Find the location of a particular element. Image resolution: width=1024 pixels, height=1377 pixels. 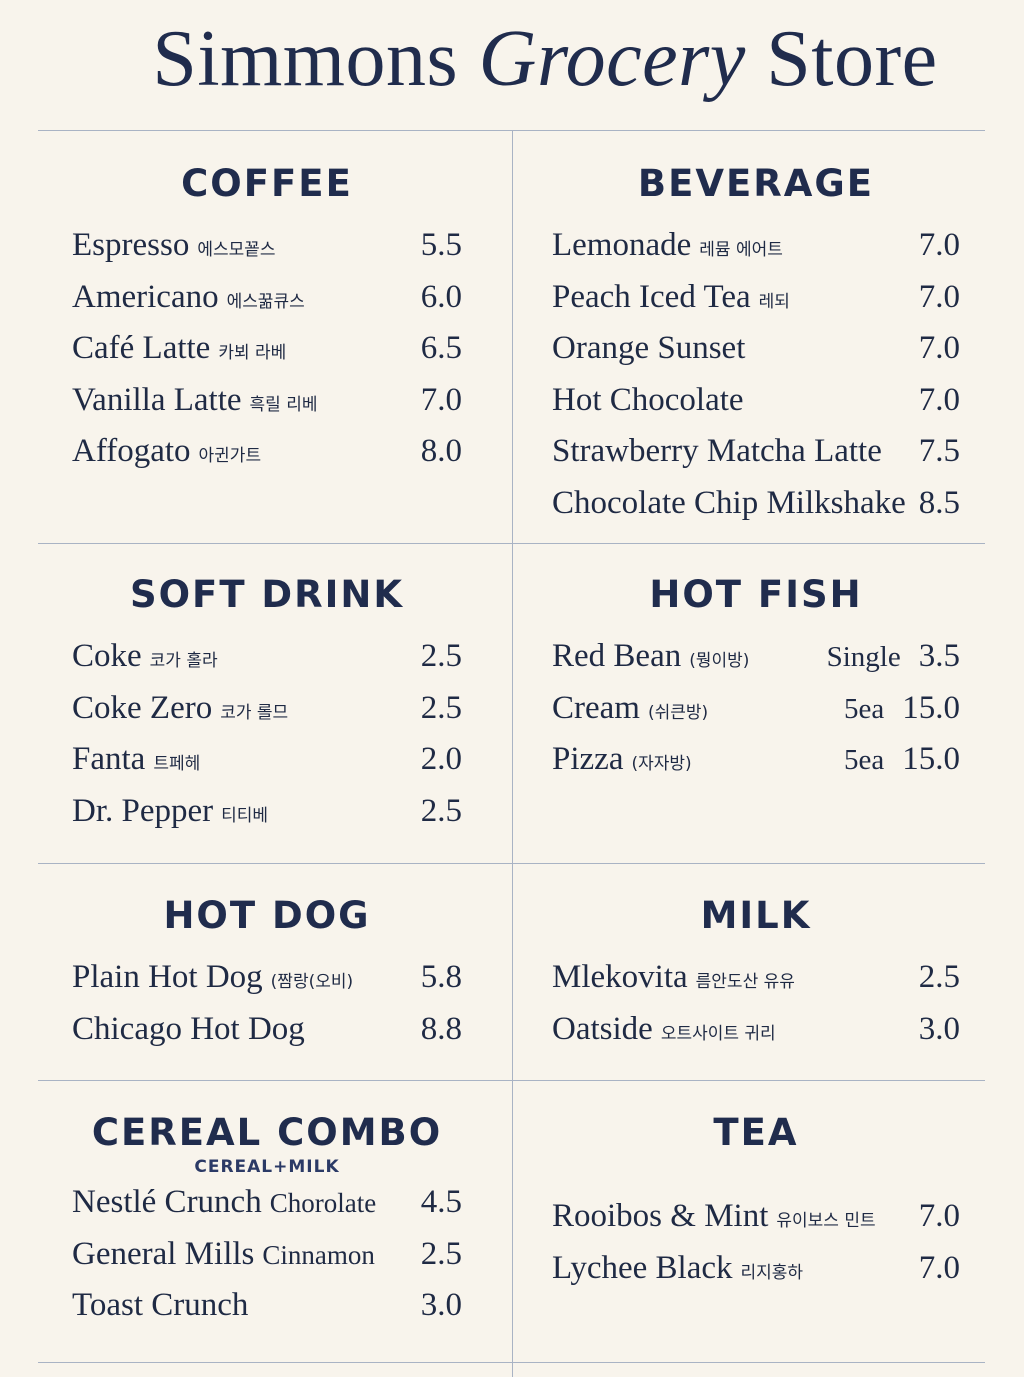

item-subtitle: Chorolate is located at coordinates (323, 1203).